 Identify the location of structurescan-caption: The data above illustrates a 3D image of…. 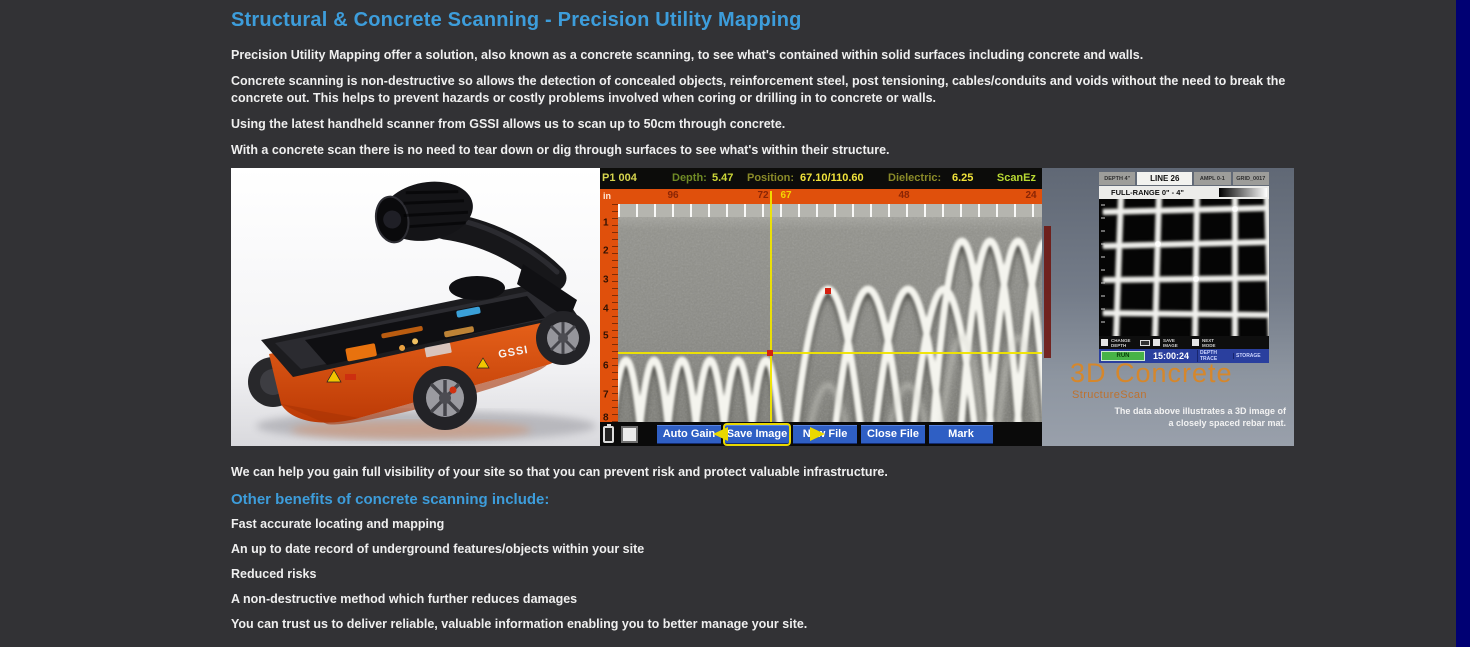
(1200, 417).